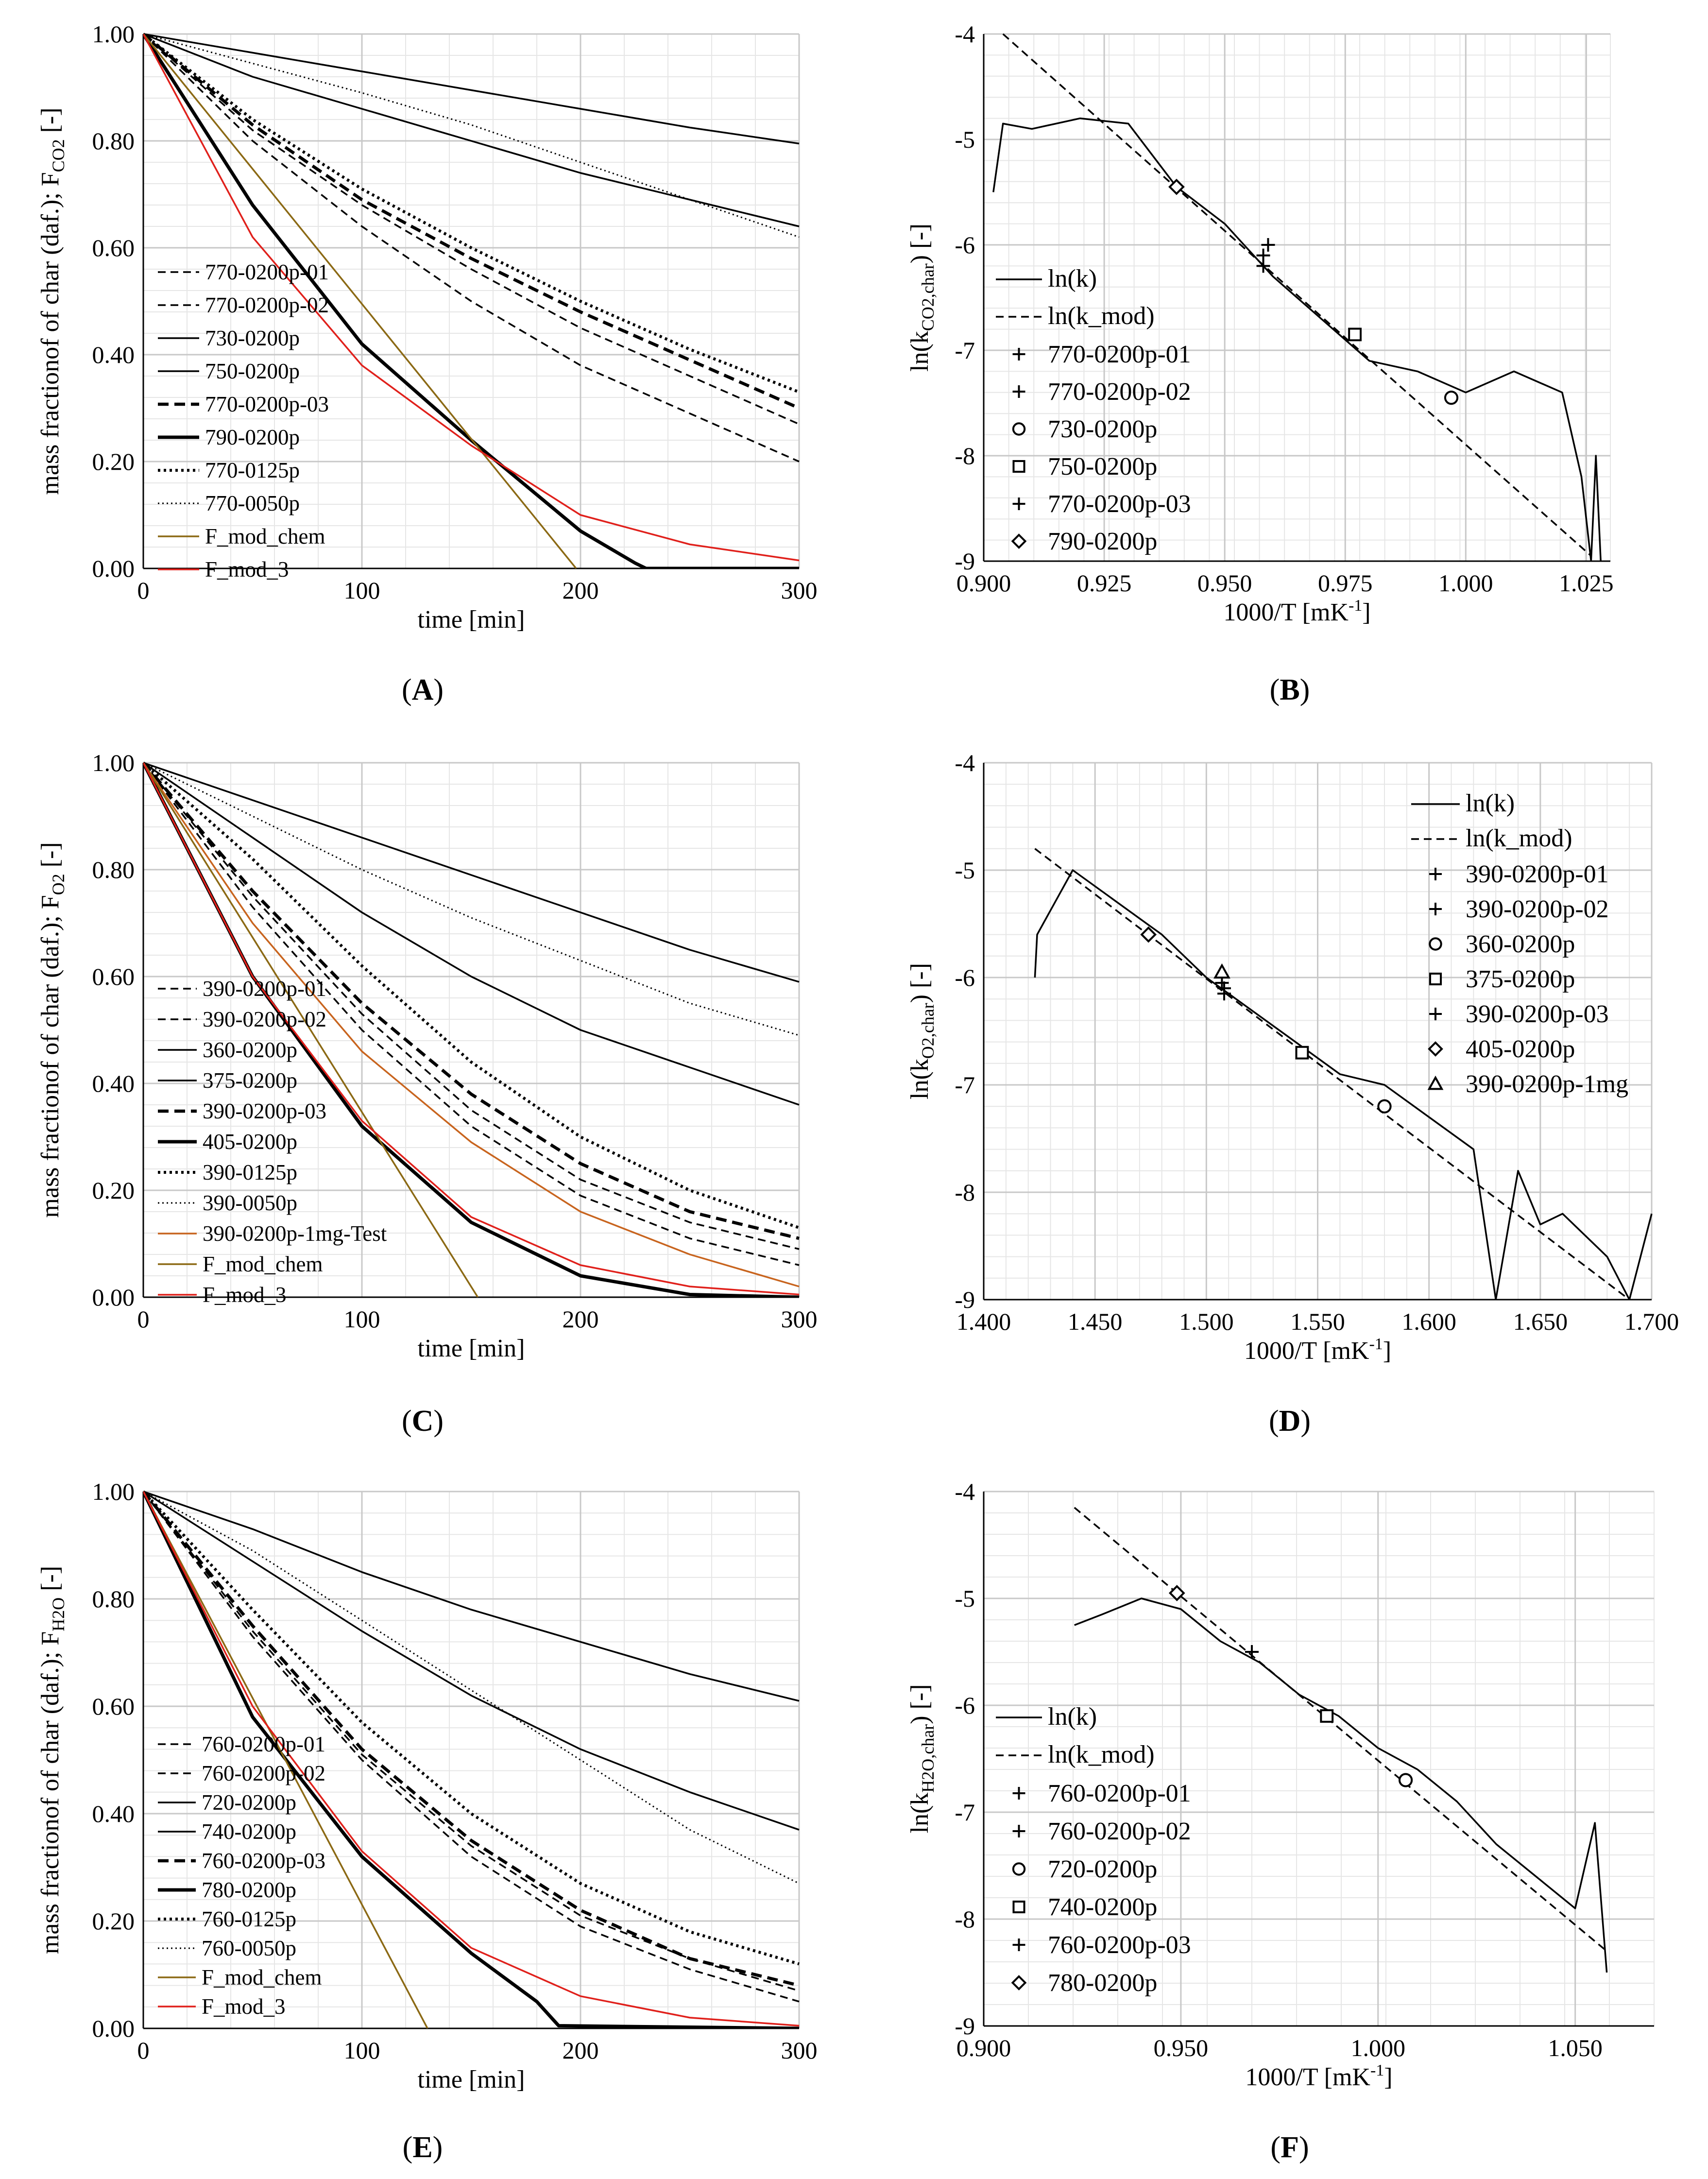  What do you see at coordinates (1290, 1421) in the screenshot?
I see `panel-label: (D)` at bounding box center [1290, 1421].